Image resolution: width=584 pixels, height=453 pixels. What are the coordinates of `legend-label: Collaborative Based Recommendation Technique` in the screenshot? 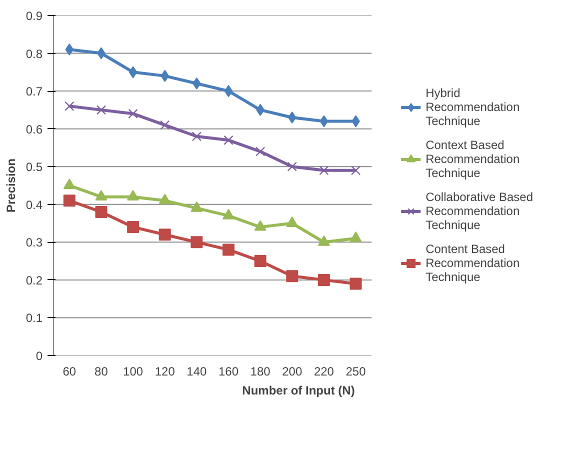 It's located at (479, 211).